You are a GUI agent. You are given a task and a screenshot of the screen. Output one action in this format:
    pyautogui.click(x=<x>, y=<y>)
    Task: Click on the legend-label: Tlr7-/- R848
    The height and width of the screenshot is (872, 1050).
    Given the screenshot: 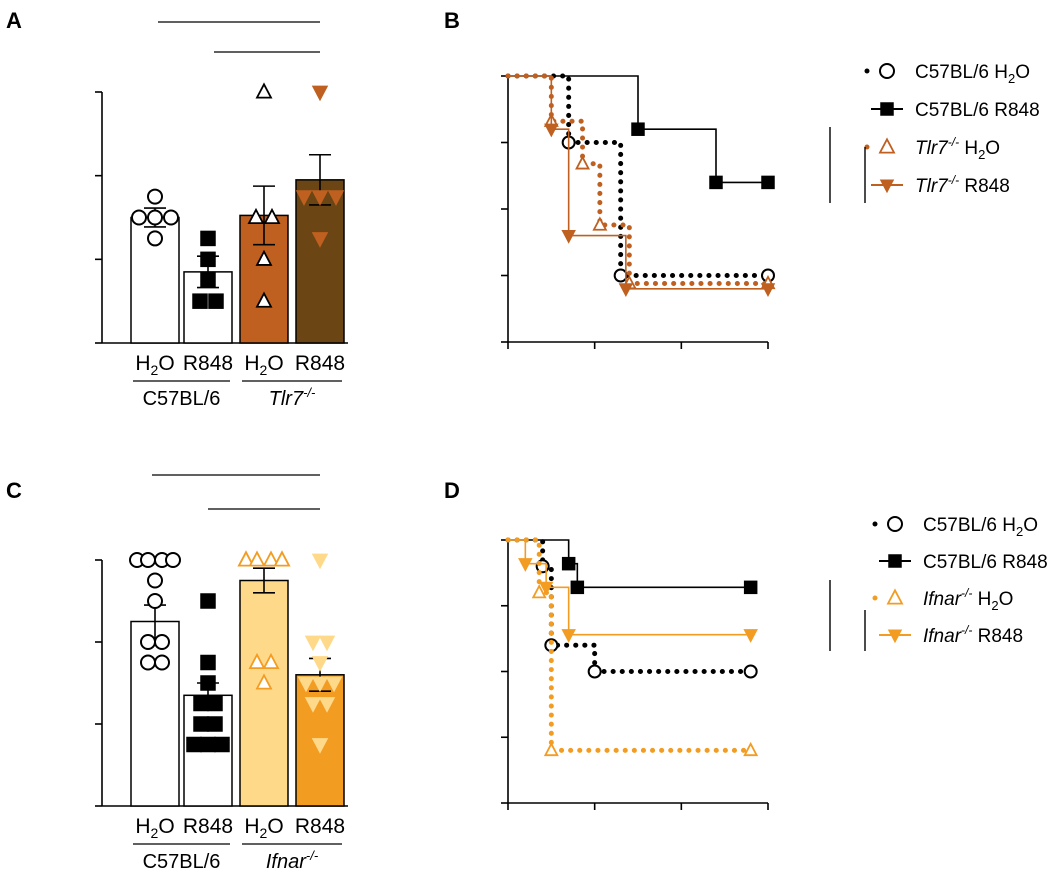 What is the action you would take?
    pyautogui.click(x=962, y=185)
    